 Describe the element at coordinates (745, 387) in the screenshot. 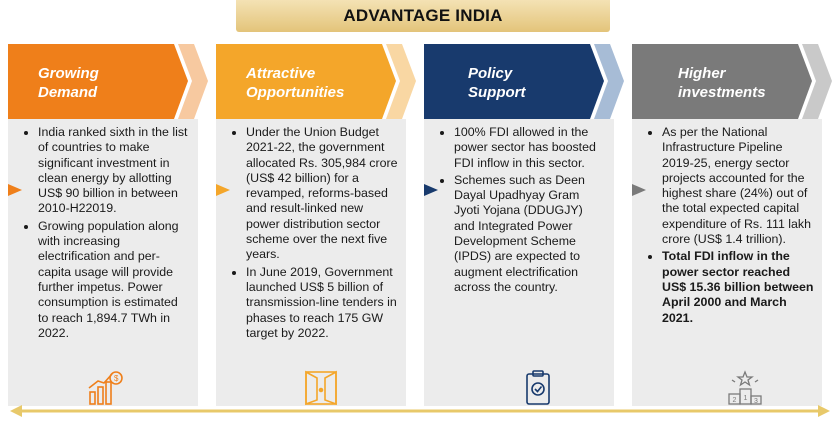

I see `podium-icon: 2 1 3` at that location.